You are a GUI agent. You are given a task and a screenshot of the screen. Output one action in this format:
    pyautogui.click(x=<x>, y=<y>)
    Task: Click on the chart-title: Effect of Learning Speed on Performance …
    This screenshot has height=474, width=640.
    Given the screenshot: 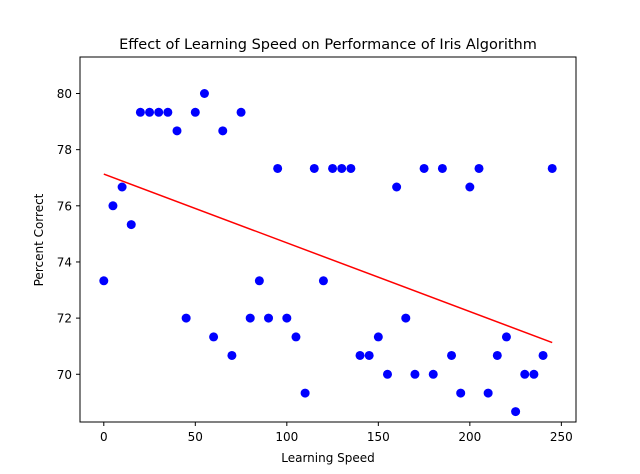 What is the action you would take?
    pyautogui.click(x=328, y=45)
    